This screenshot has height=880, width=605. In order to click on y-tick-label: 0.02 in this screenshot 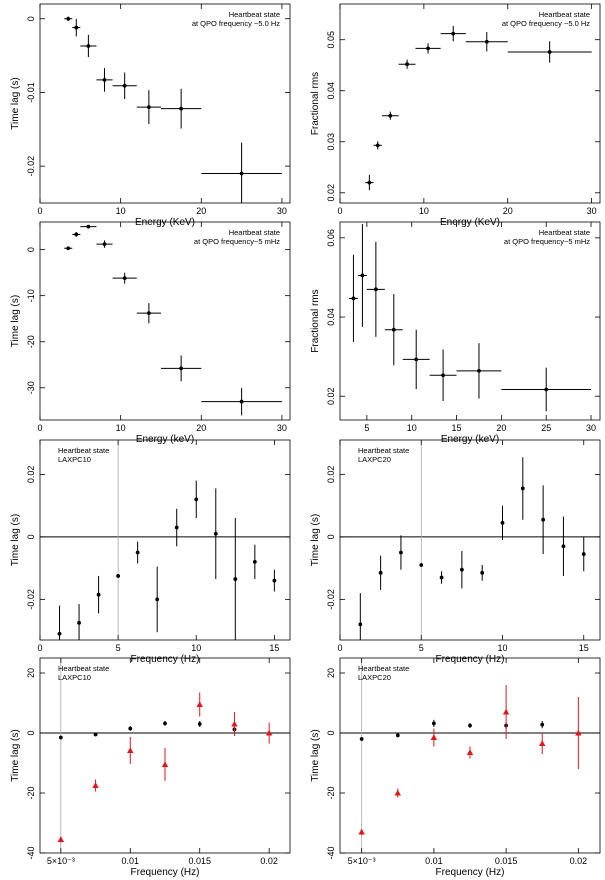, I will do `click(331, 396)`.